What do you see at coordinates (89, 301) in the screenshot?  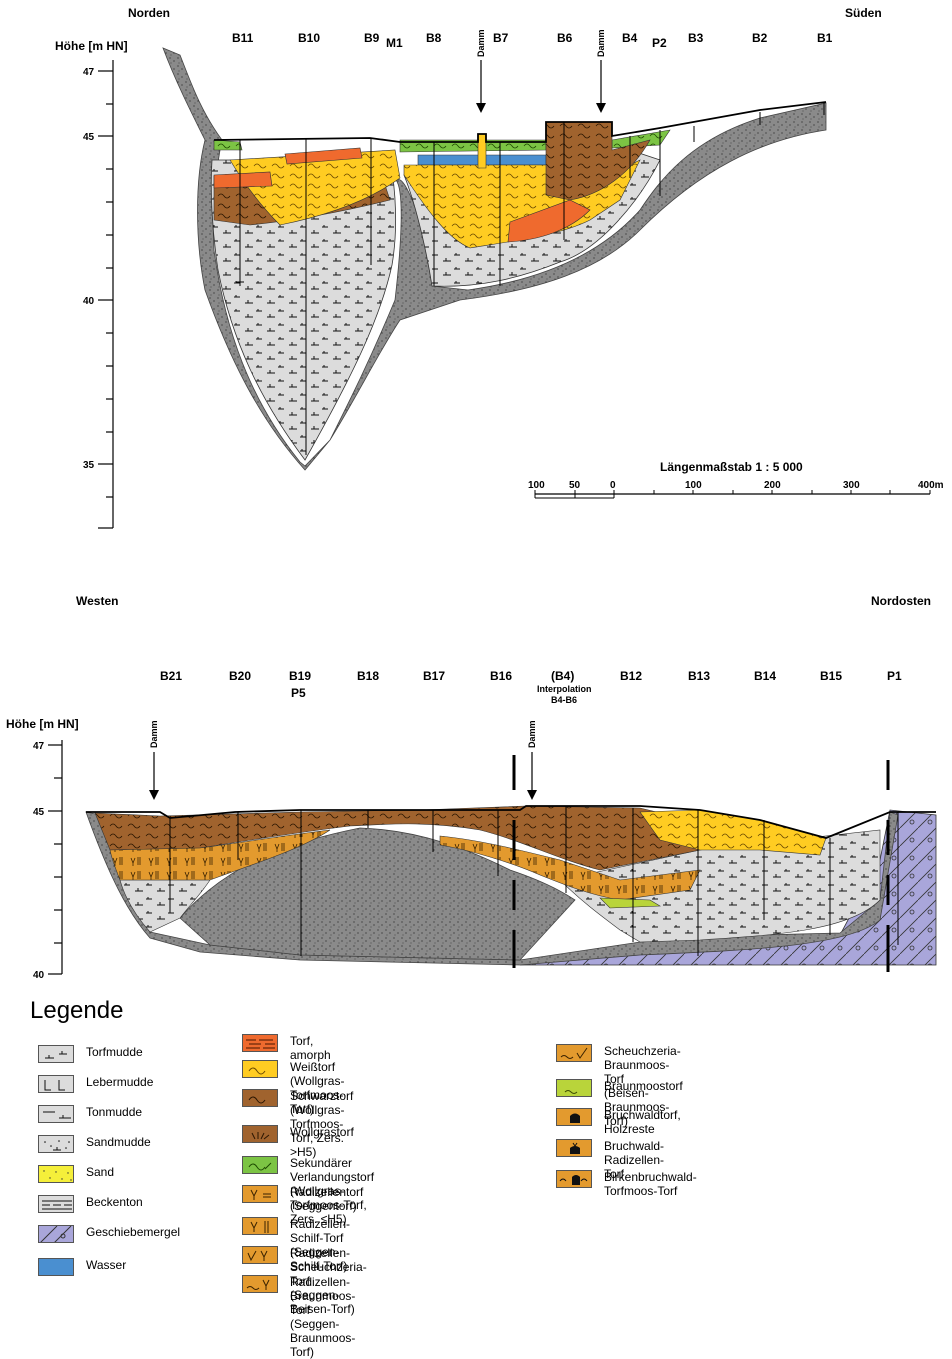 I see `section1-tick-40: 40` at bounding box center [89, 301].